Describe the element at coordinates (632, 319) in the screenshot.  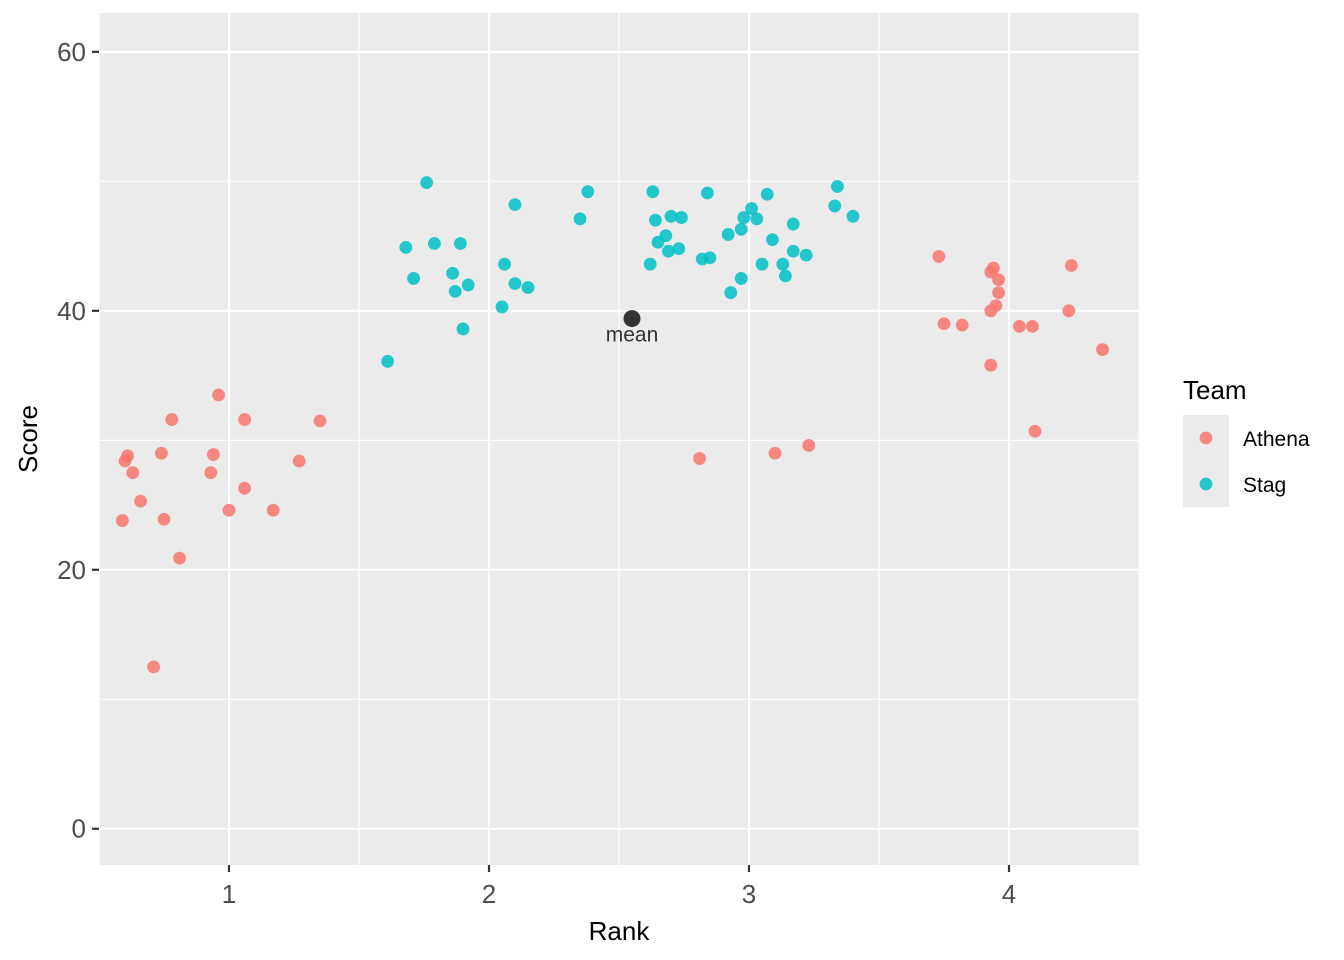
I see `mean-point` at that location.